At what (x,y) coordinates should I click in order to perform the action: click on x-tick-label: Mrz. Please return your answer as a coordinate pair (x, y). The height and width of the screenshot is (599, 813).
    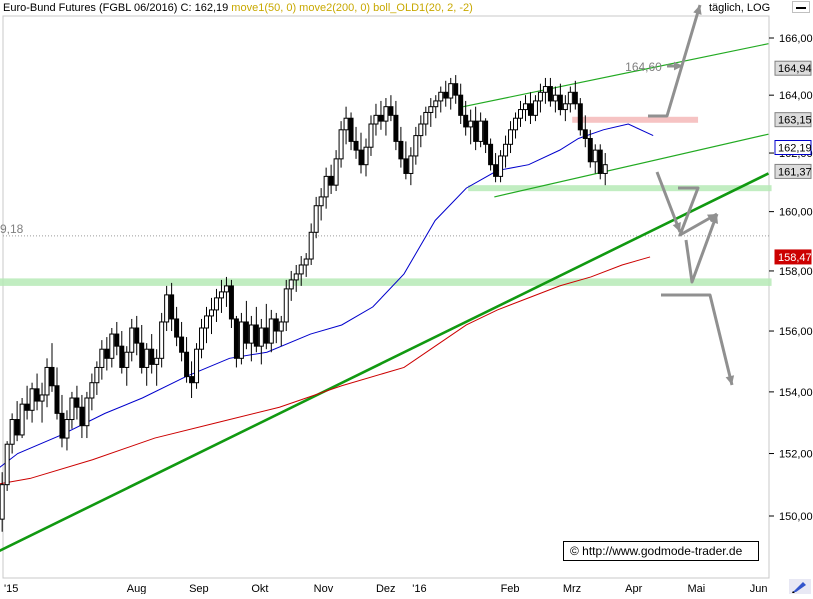
    Looking at the image, I should click on (572, 588).